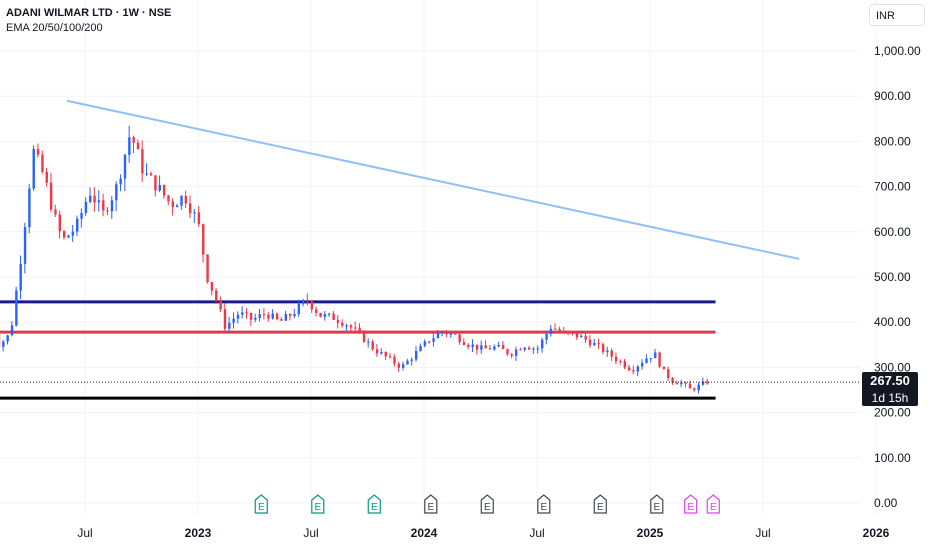 The width and height of the screenshot is (932, 550). I want to click on indicator-label: EMA 20/50/100/200, so click(54, 28).